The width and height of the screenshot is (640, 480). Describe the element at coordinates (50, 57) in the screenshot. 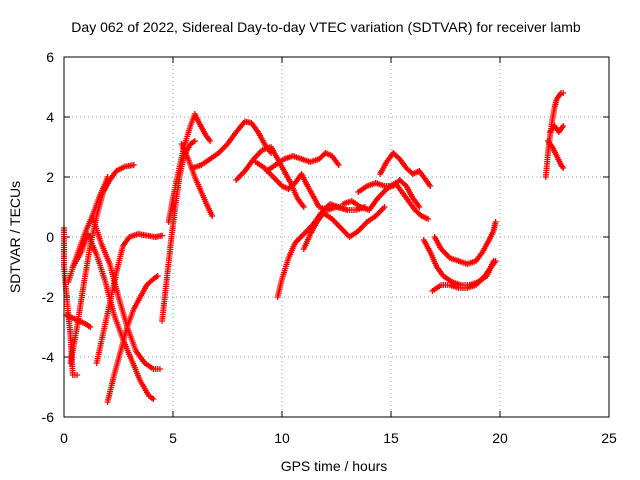

I see `y-tick-label: 6` at that location.